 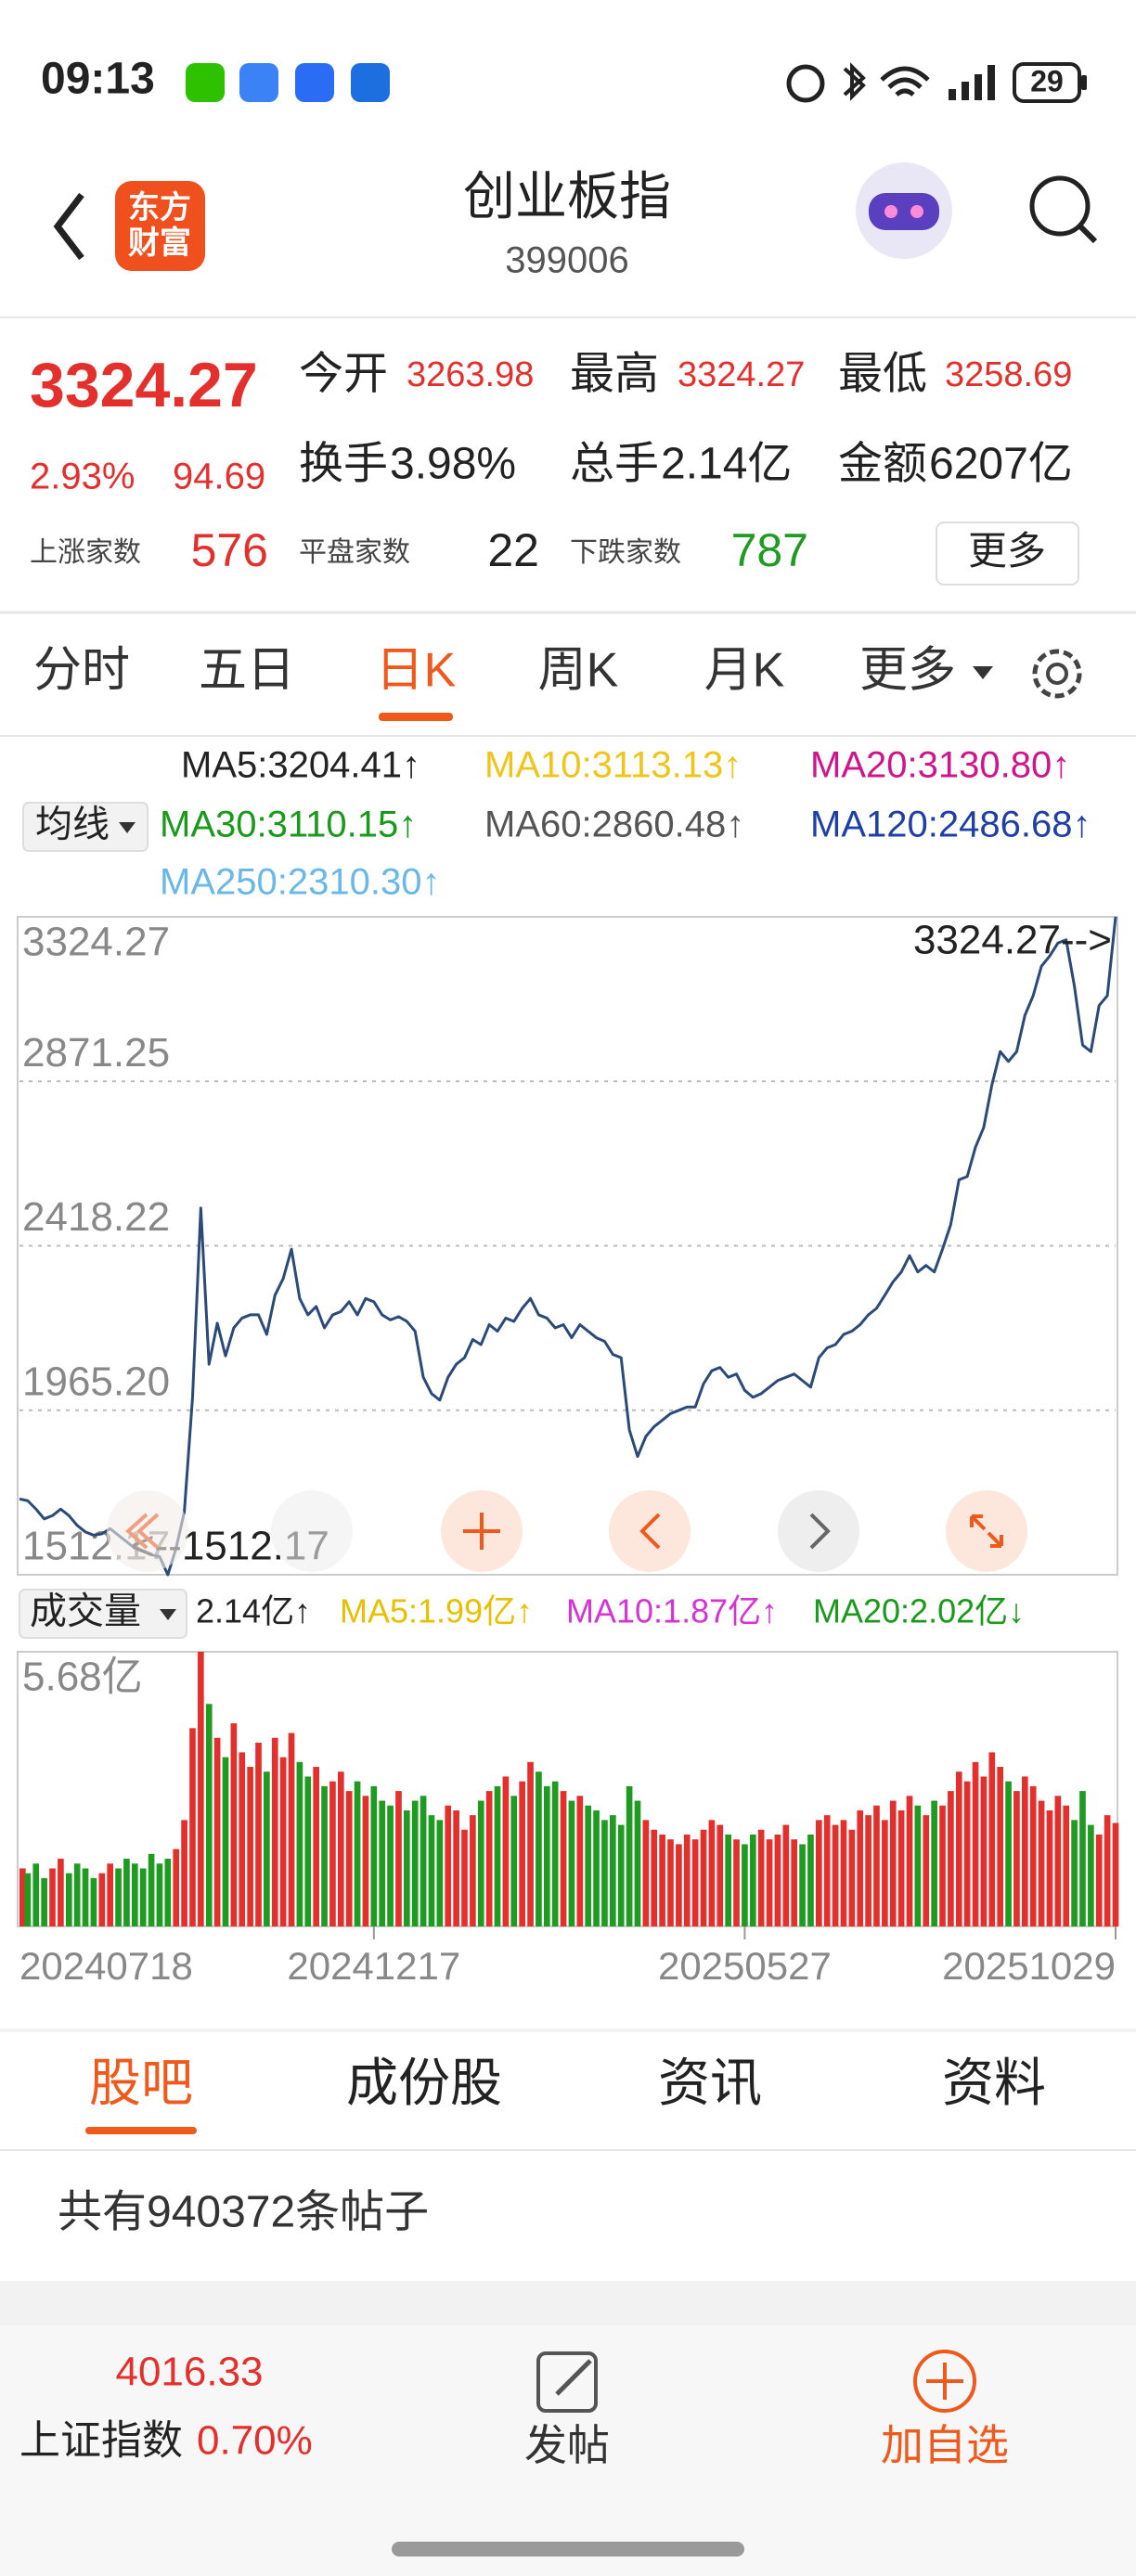 What do you see at coordinates (481, 1531) in the screenshot?
I see `icon` at bounding box center [481, 1531].